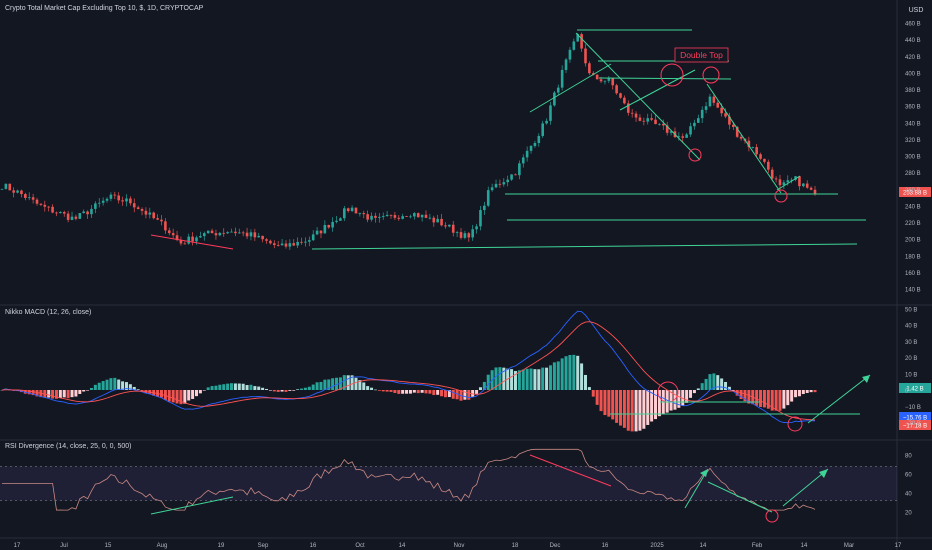 Image resolution: width=932 pixels, height=550 pixels. Describe the element at coordinates (916, 10) in the screenshot. I see `currency-button: USD` at that location.